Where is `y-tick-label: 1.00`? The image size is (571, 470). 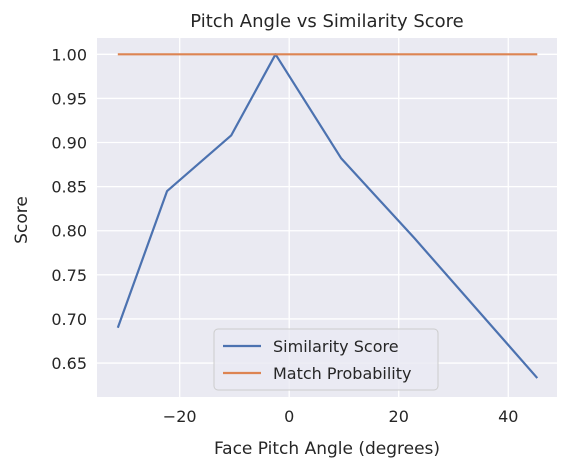 y-tick-label: 1.00 is located at coordinates (69, 54).